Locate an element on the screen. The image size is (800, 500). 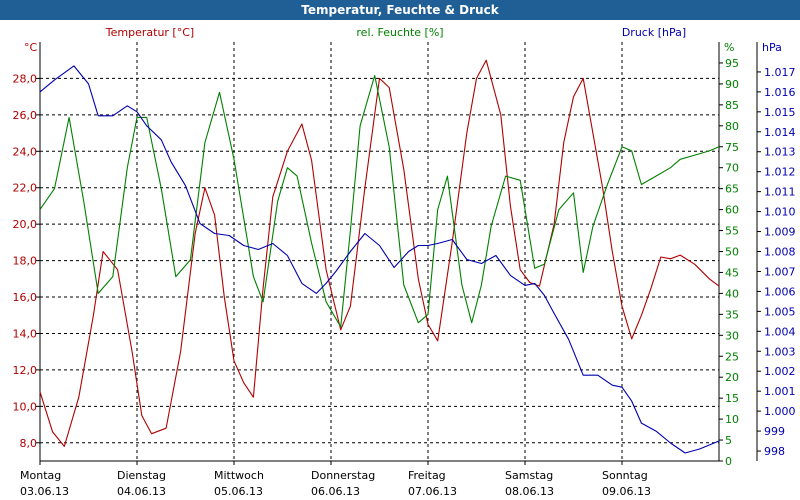
temperature-tick-label: 14,0 is located at coordinates (25, 333).